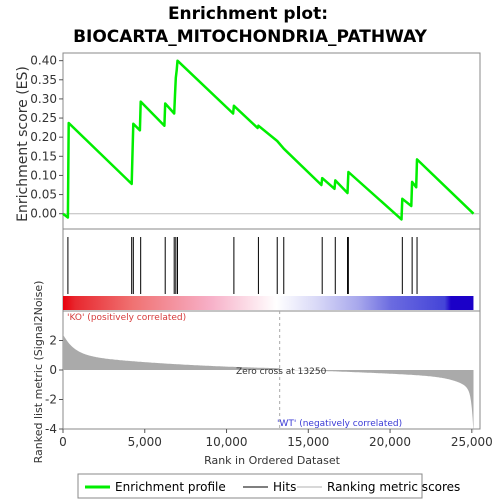 Image resolution: width=500 pixels, height=500 pixels. Describe the element at coordinates (250, 486) in the screenshot. I see `legend-box` at that location.